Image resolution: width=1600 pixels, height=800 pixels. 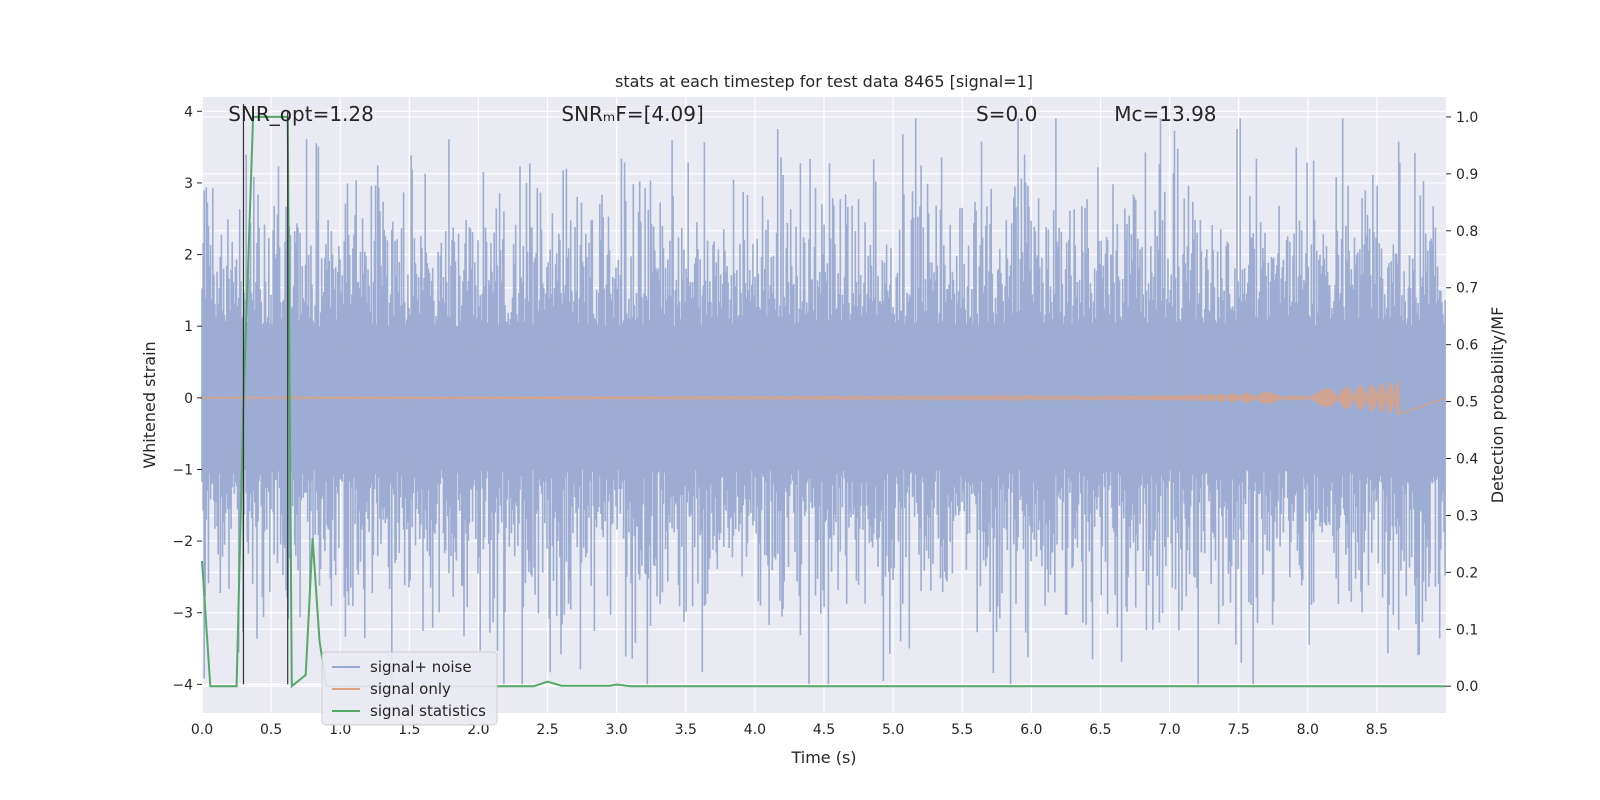 I want to click on y-right-tick-label: 0.8, so click(x=1467, y=232).